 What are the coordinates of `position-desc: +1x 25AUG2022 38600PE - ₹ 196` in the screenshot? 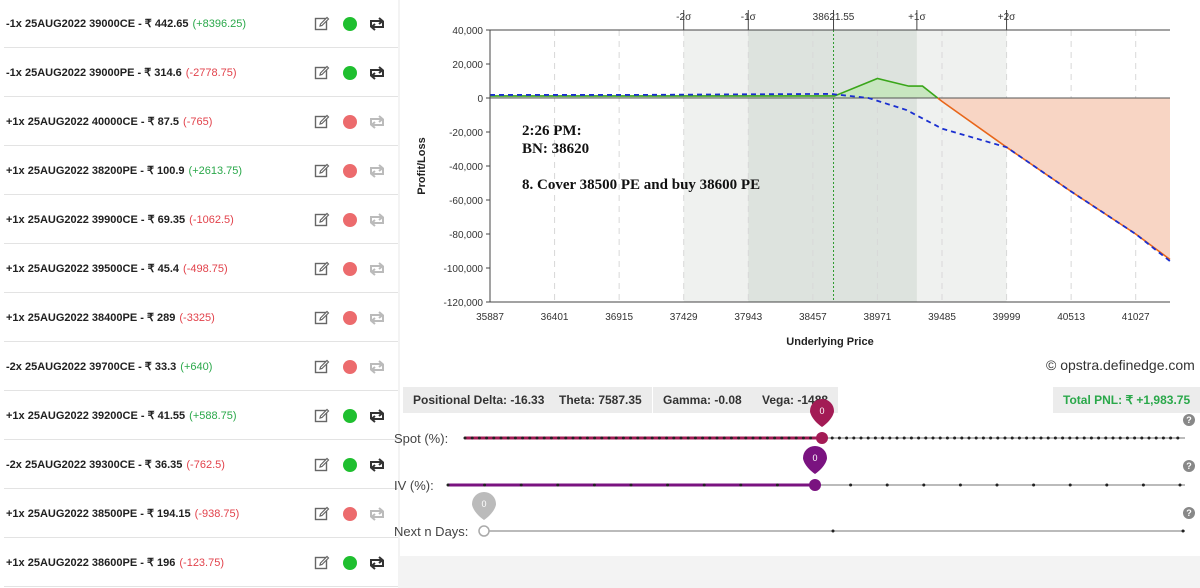 It's located at (91, 563).